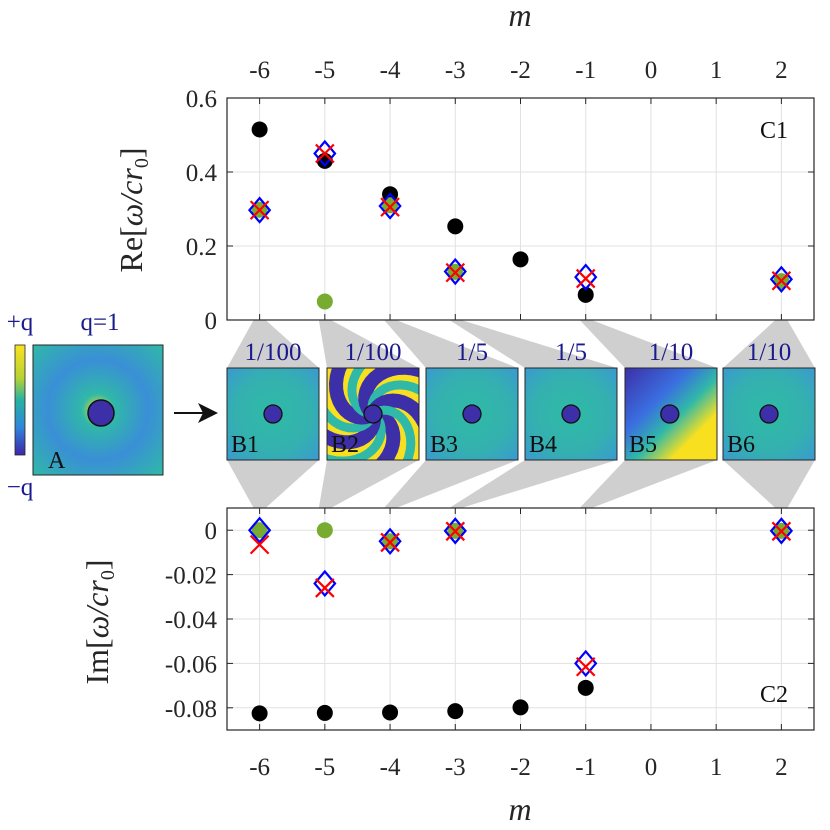 The image size is (830, 830). What do you see at coordinates (97, 609) in the screenshot?
I see `c2-y-label-frac: ω/cr` at bounding box center [97, 609].